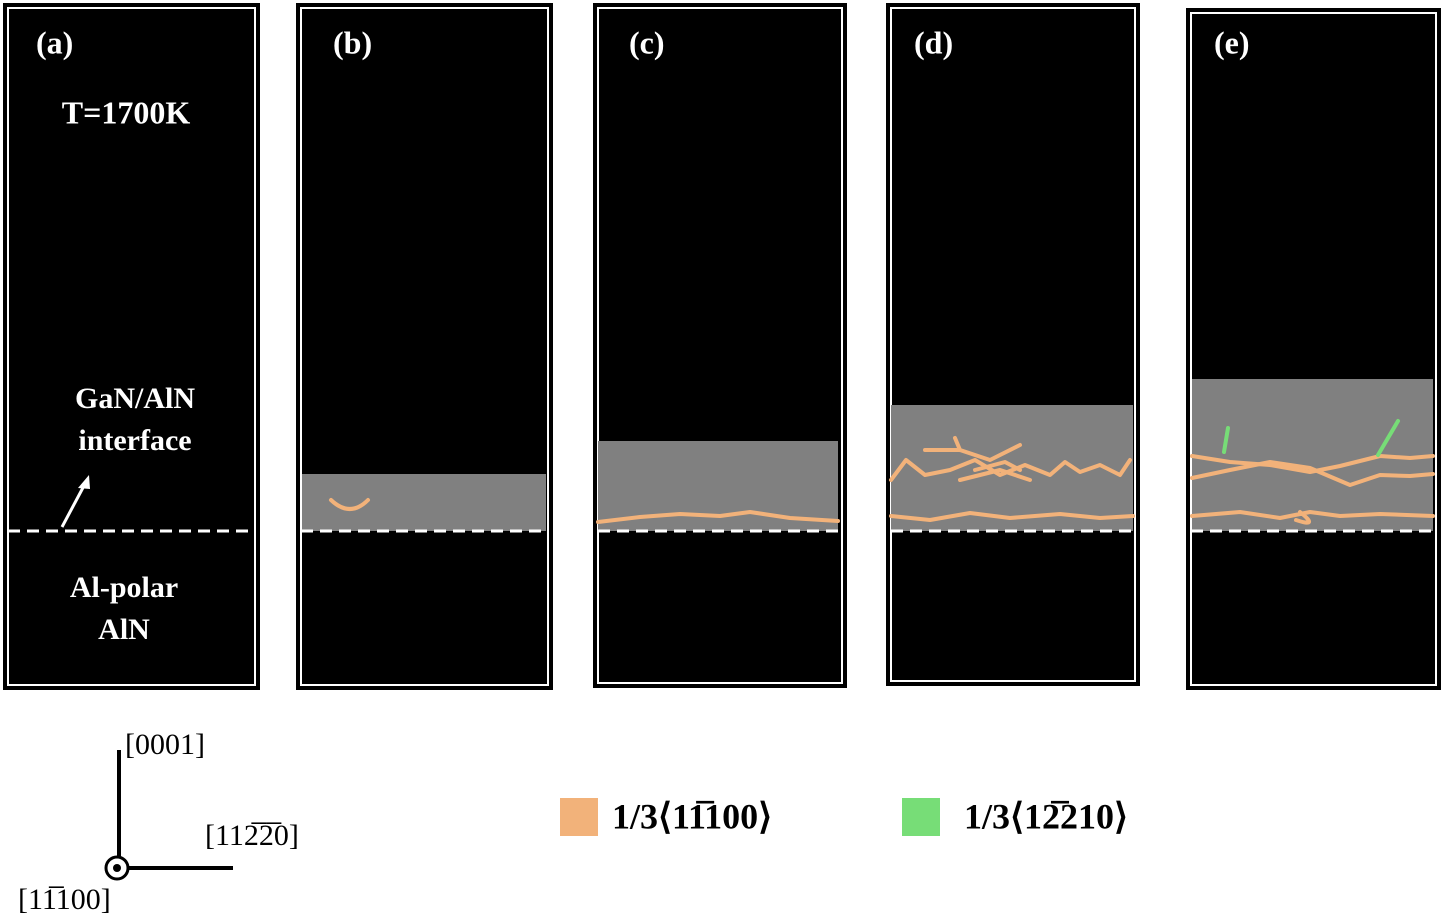 The height and width of the screenshot is (924, 1443). What do you see at coordinates (424, 346) in the screenshot?
I see `panel-b` at bounding box center [424, 346].